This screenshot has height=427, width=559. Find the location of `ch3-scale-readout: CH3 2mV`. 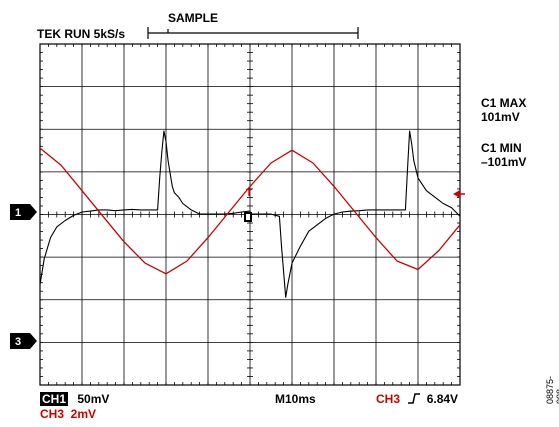

ch3-scale-readout: CH3 2mV is located at coordinates (68, 414).